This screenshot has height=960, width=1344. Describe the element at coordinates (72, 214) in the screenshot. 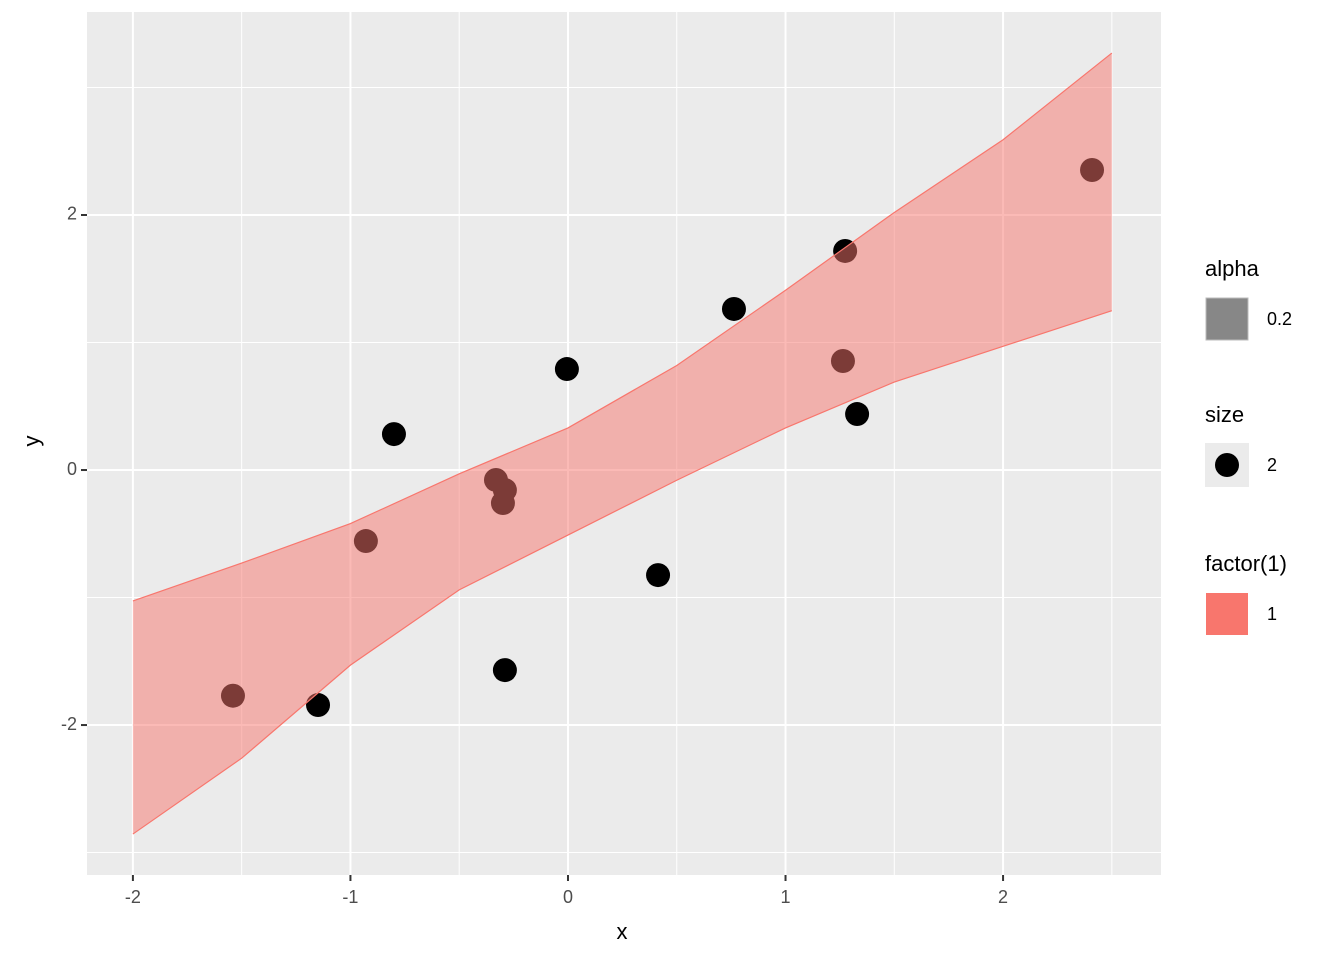

I see `y-tick-label: 2` at that location.